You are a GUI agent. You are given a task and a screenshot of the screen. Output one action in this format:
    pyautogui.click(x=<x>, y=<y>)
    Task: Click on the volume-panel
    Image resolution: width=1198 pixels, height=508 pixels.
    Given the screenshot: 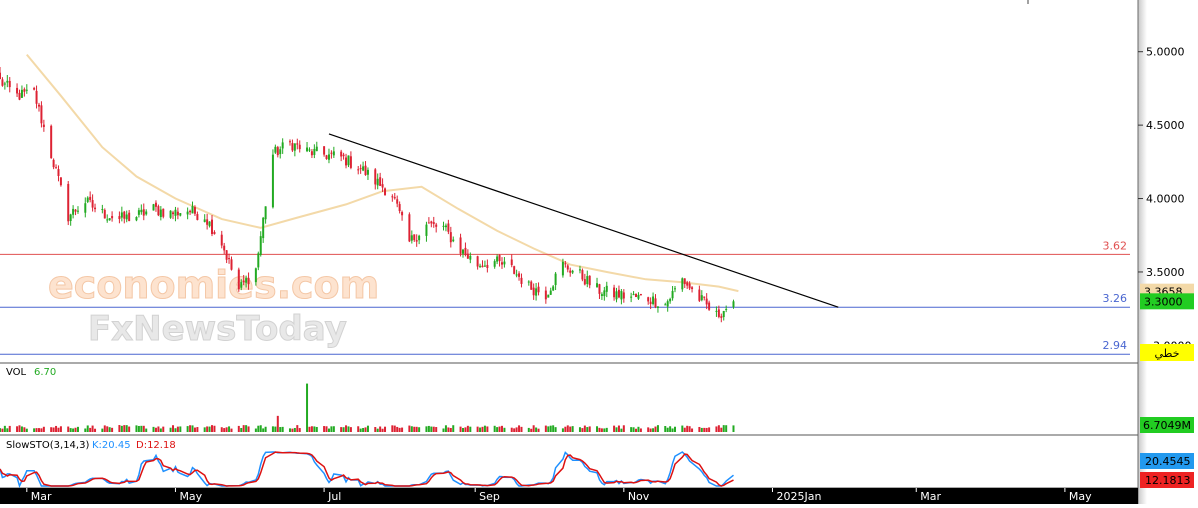 What is the action you would take?
    pyautogui.click(x=569, y=399)
    